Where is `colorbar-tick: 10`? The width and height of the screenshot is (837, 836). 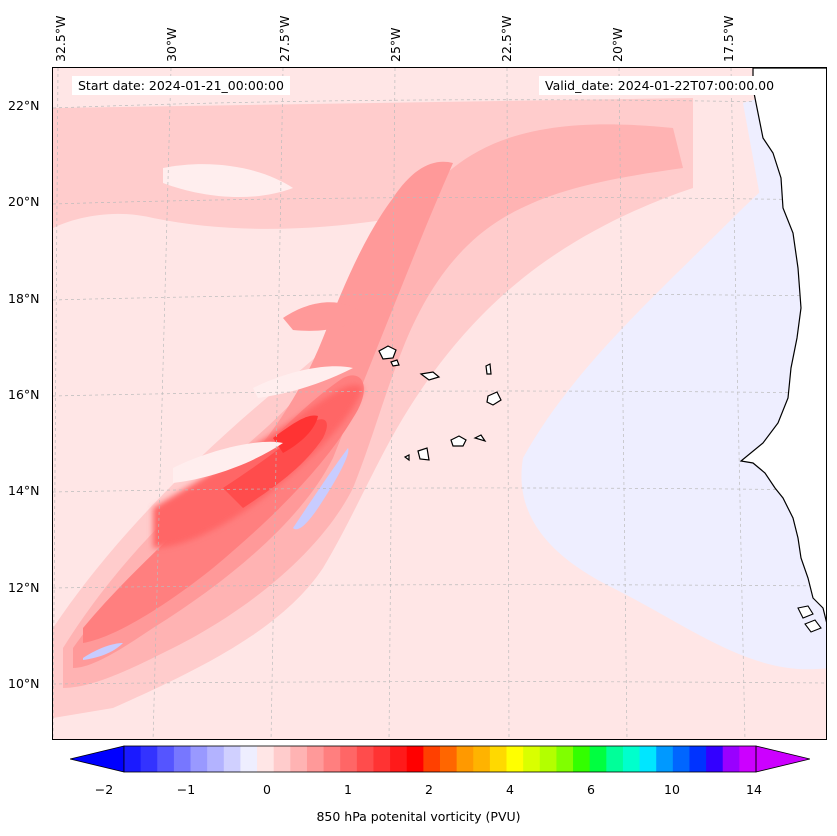 colorbar-tick: 10 is located at coordinates (672, 789).